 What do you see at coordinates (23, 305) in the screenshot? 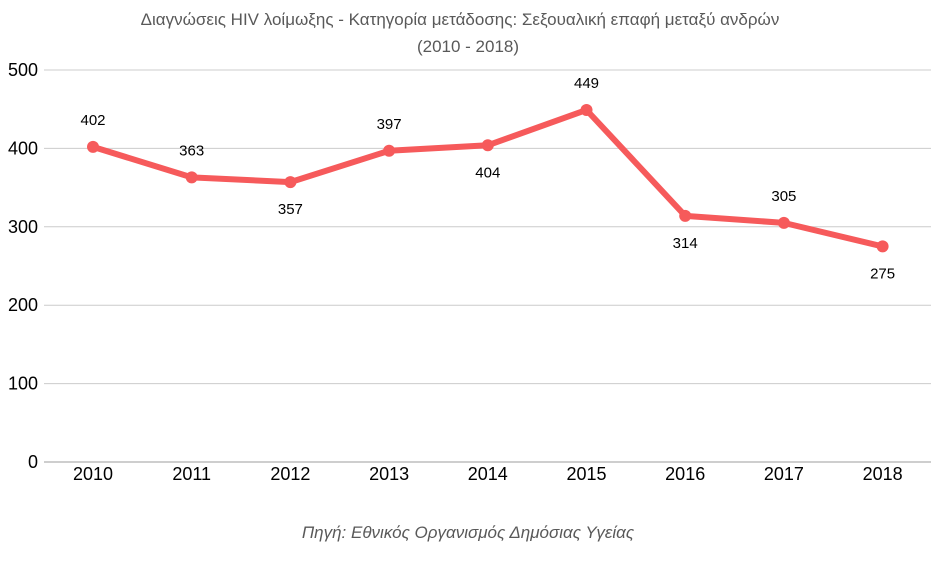
I see `y-tick-label: 200` at bounding box center [23, 305].